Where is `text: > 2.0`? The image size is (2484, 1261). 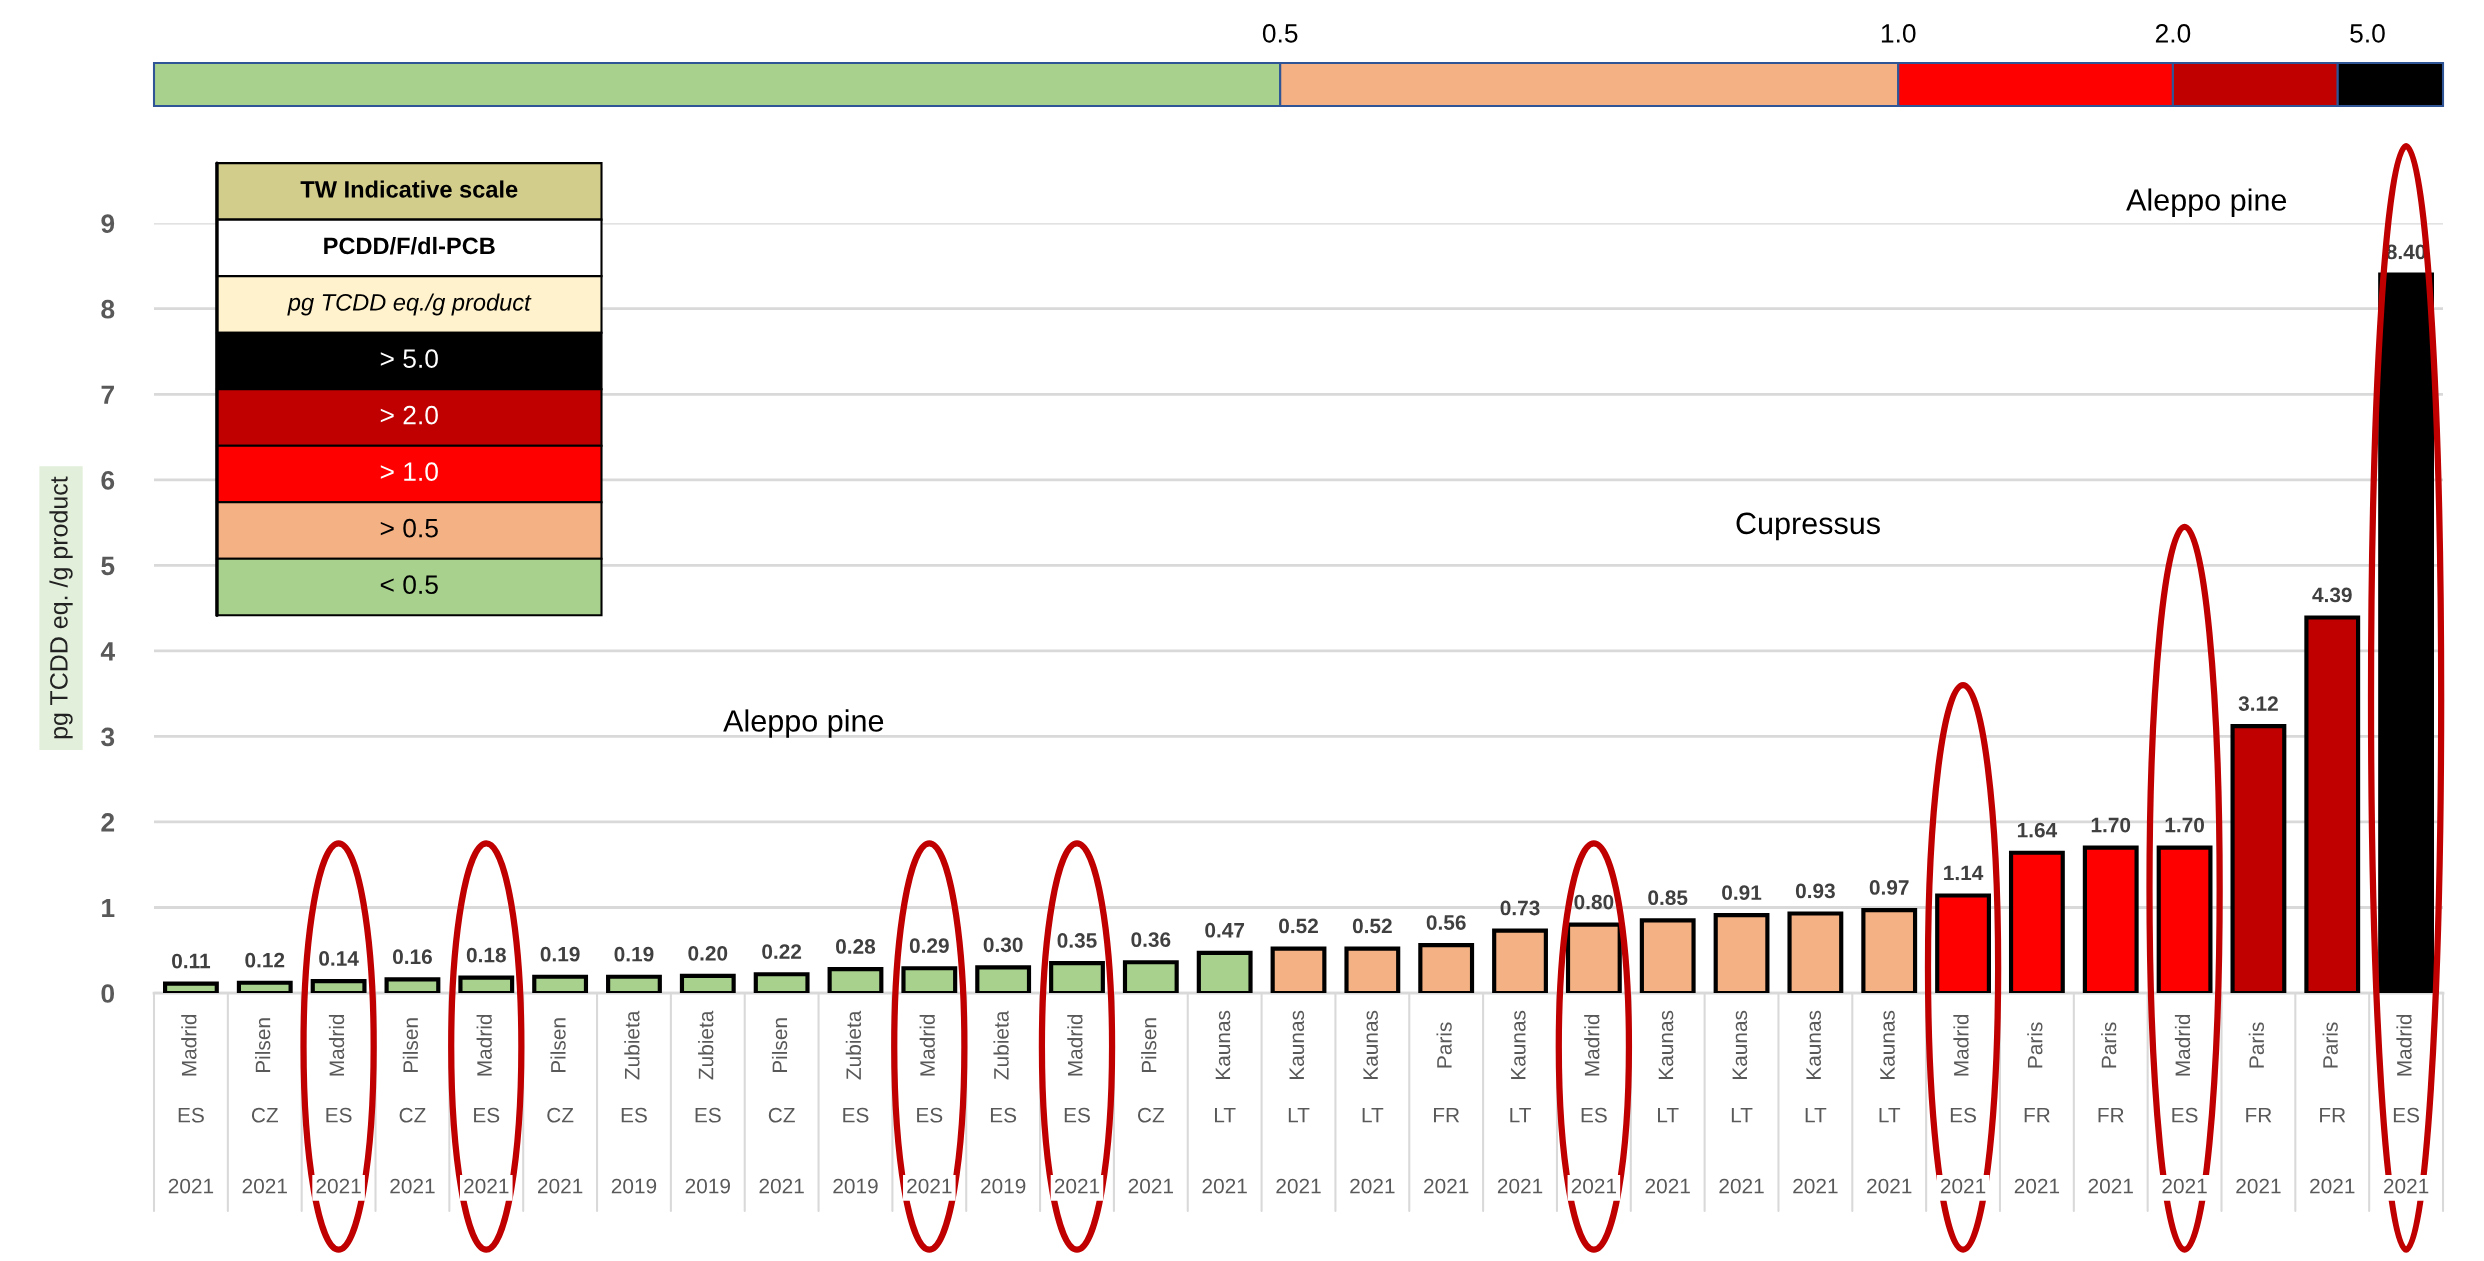
text: > 2.0 is located at coordinates (409, 415).